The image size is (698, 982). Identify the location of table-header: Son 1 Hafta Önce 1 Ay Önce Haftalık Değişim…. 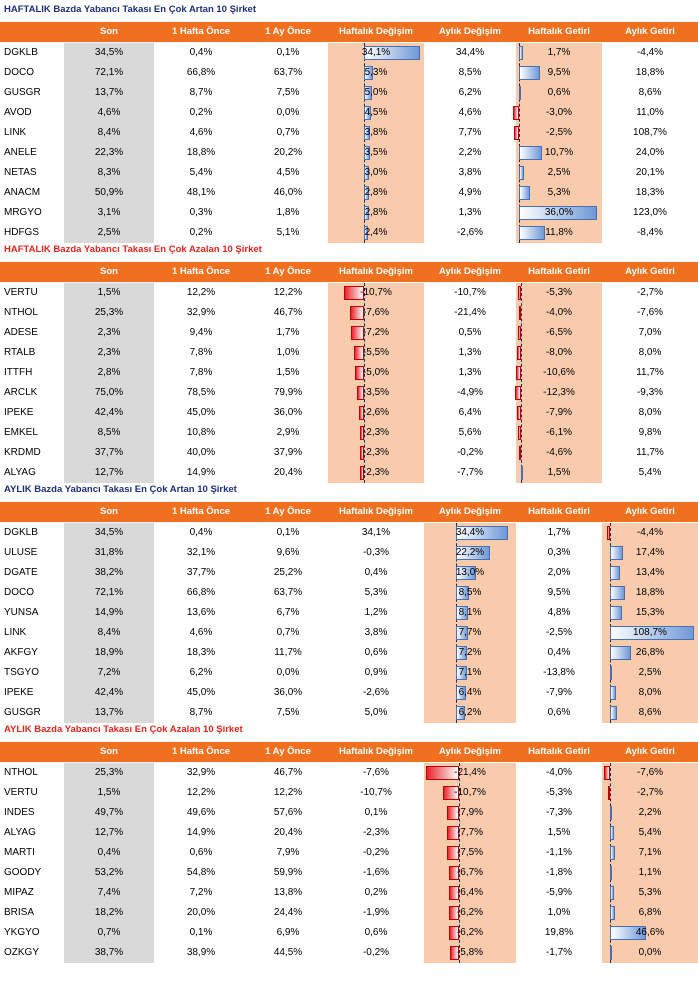
(349, 512).